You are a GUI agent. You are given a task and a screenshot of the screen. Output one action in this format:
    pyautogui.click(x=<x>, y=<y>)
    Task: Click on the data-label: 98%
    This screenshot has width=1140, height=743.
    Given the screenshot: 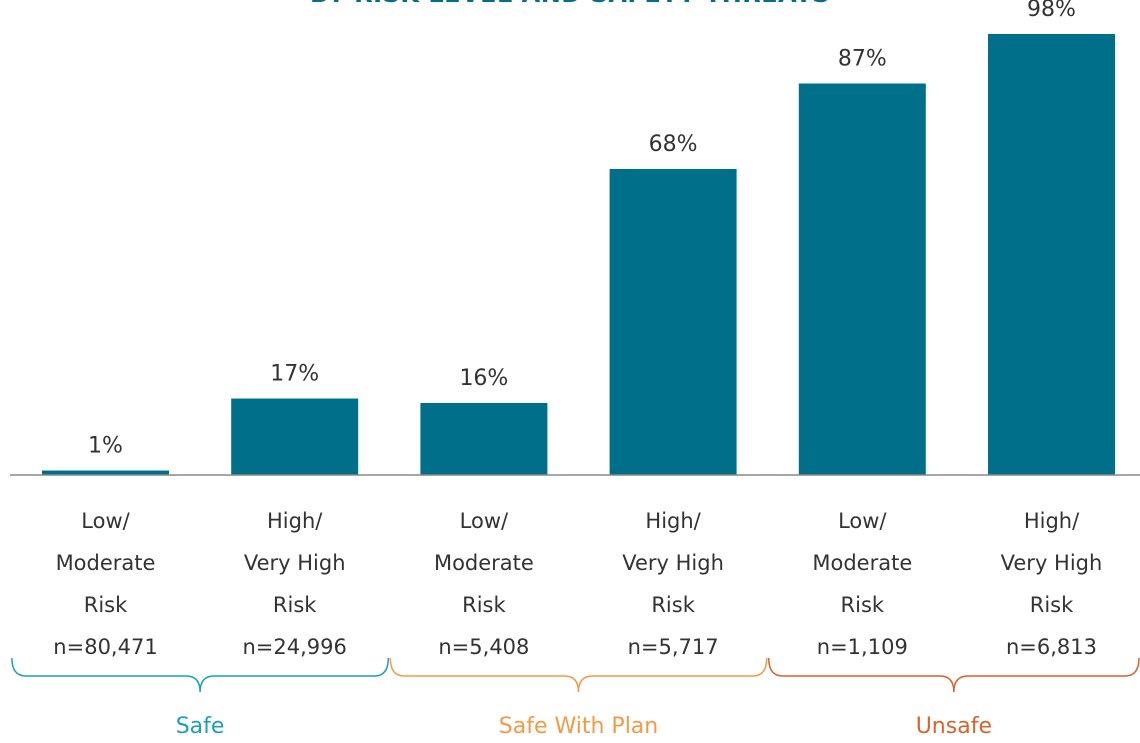 What is the action you would take?
    pyautogui.click(x=1051, y=11)
    